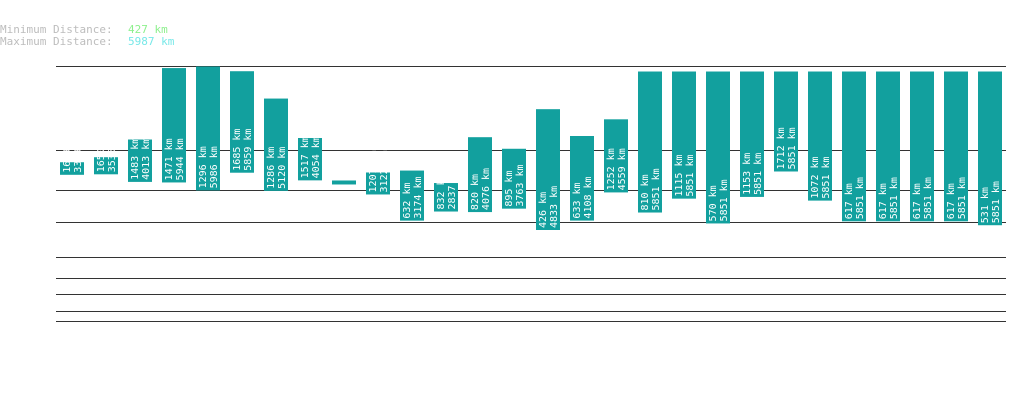 Image resolution: width=1019 pixels, height=402 pixels. Describe the element at coordinates (985, 205) in the screenshot. I see `bar-min-label: 531 km` at that location.